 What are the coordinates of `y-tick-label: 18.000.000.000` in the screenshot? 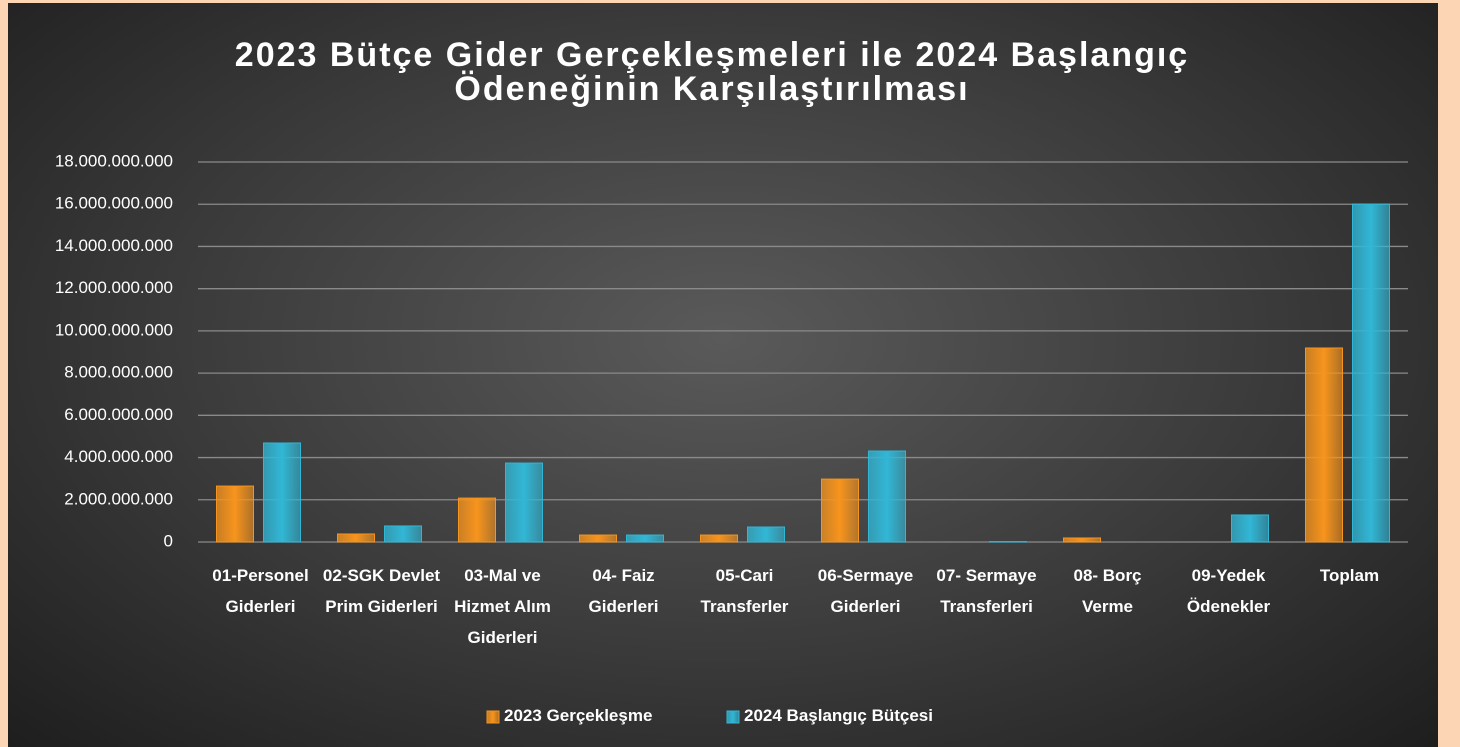 It's located at (114, 160).